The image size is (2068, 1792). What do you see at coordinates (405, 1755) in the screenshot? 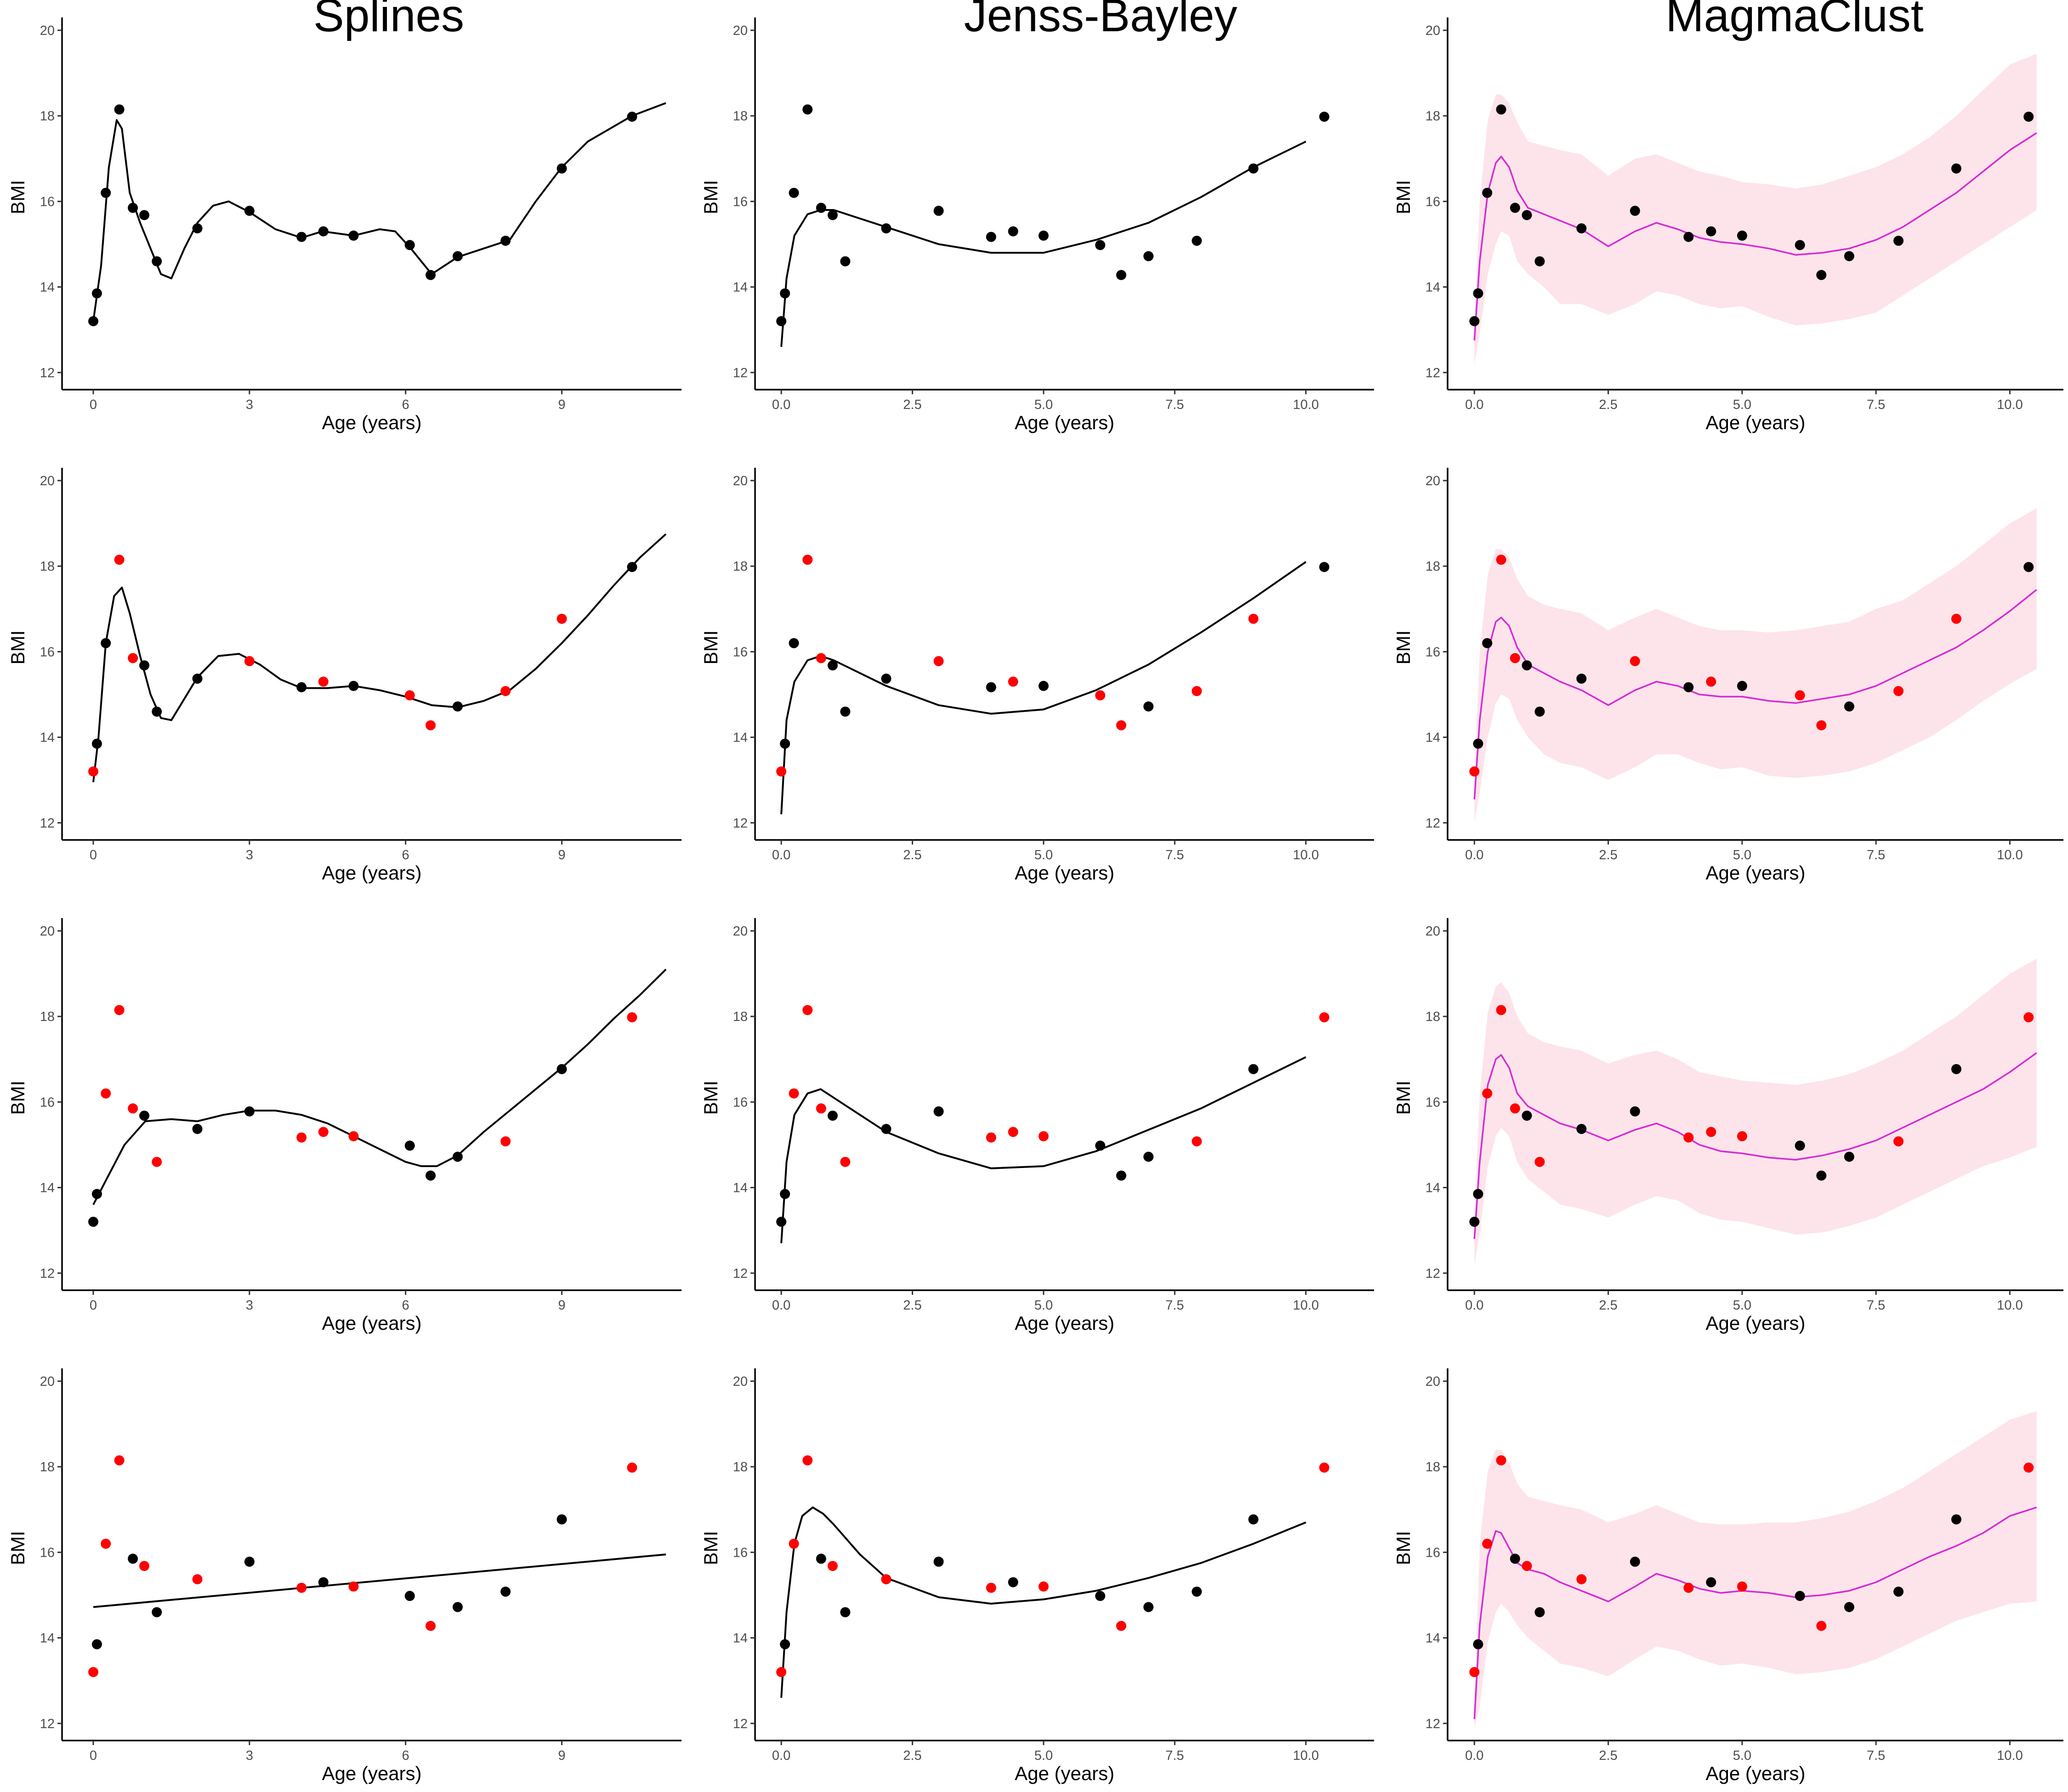
I see `x-tick-label: 6` at bounding box center [405, 1755].